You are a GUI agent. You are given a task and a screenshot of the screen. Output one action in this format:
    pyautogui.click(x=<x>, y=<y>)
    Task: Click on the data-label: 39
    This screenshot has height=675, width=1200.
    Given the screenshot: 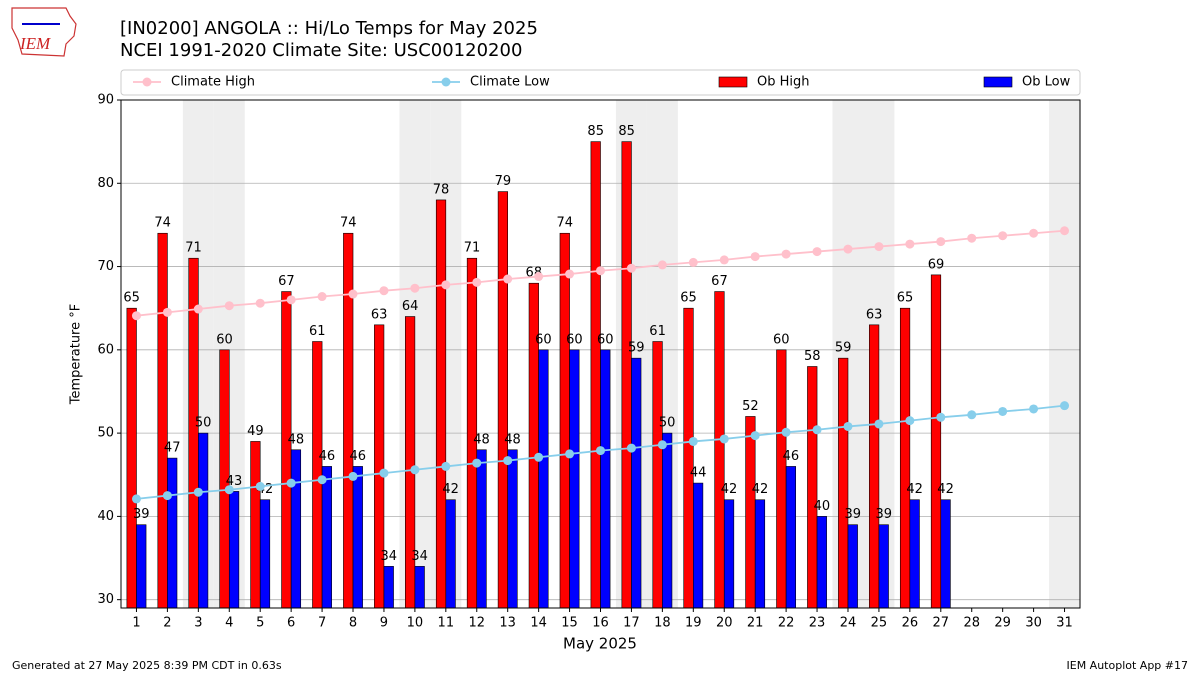 What is the action you would take?
    pyautogui.click(x=141, y=514)
    